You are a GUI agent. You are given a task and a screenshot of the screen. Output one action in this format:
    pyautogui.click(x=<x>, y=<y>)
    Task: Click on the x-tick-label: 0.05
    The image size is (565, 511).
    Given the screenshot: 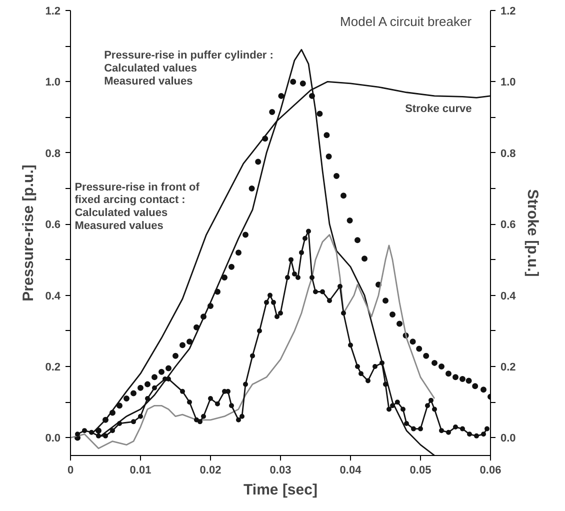 What is the action you would take?
    pyautogui.click(x=421, y=470)
    